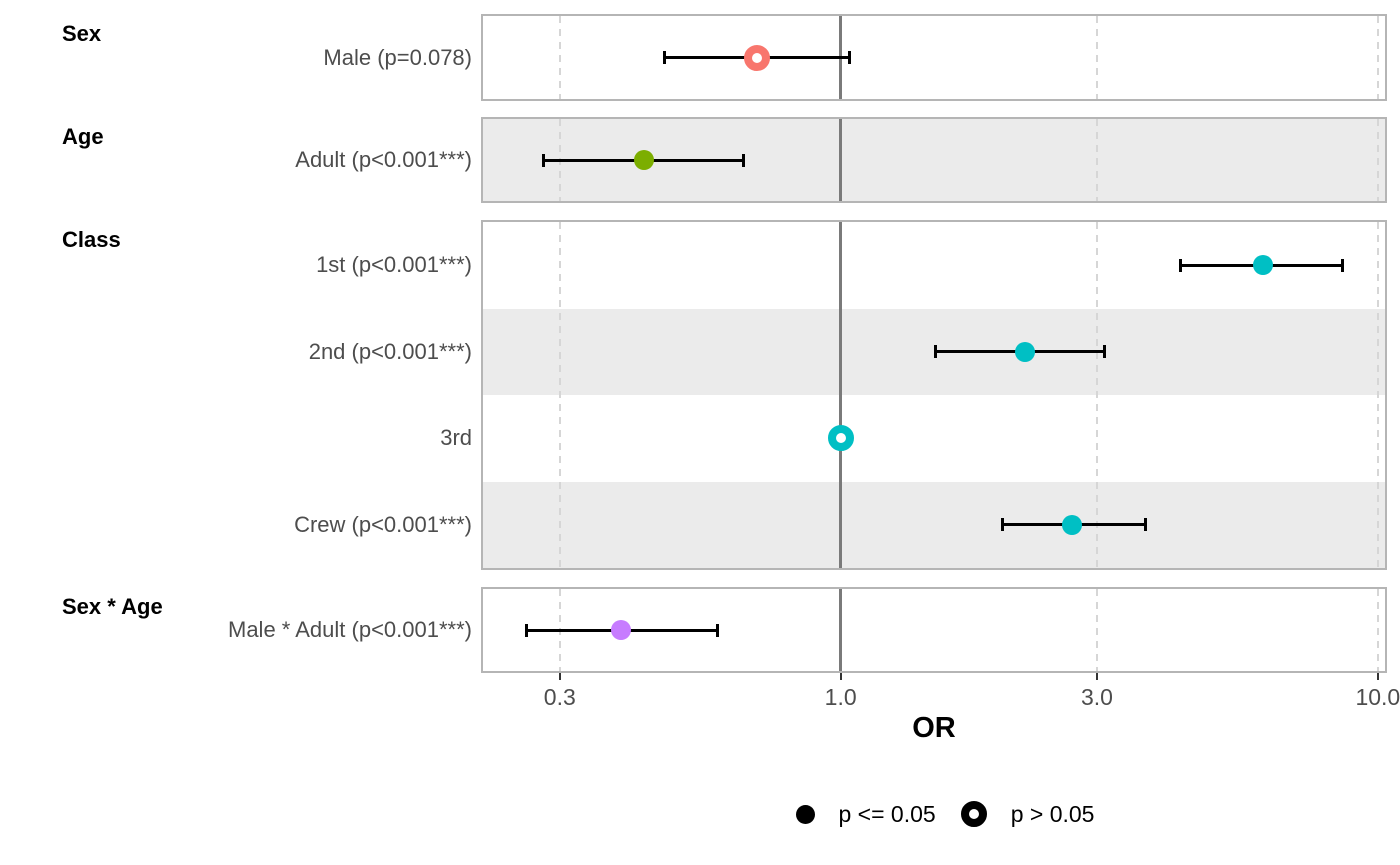 The height and width of the screenshot is (865, 1400). Describe the element at coordinates (350, 629) in the screenshot. I see `row-label-male-adult-p-0-001: Male * Adult (p<0.001***)` at that location.